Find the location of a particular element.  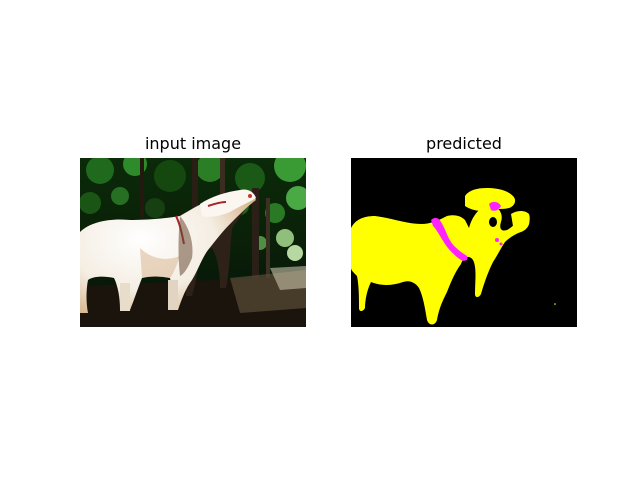

predicted-mask-panel is located at coordinates (464, 242).